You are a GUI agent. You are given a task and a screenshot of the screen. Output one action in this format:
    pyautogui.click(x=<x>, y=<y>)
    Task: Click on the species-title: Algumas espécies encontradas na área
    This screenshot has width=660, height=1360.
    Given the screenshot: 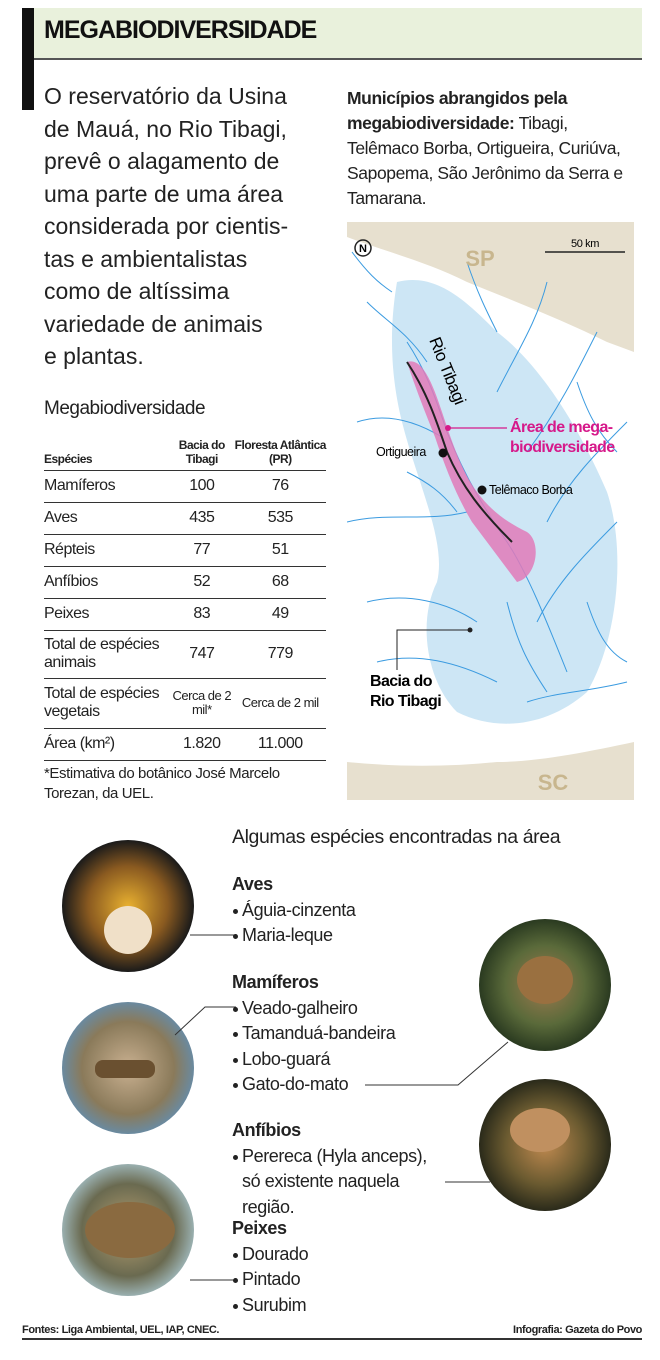 What is the action you would take?
    pyautogui.click(x=396, y=837)
    